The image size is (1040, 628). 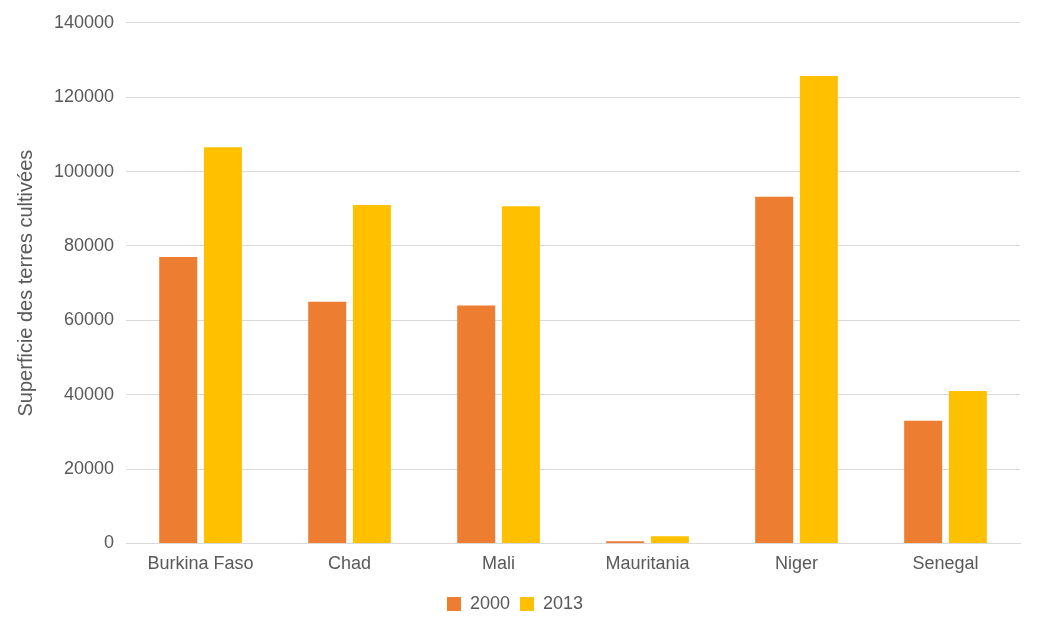 I want to click on x-tick-label: Senegal, so click(x=945, y=563).